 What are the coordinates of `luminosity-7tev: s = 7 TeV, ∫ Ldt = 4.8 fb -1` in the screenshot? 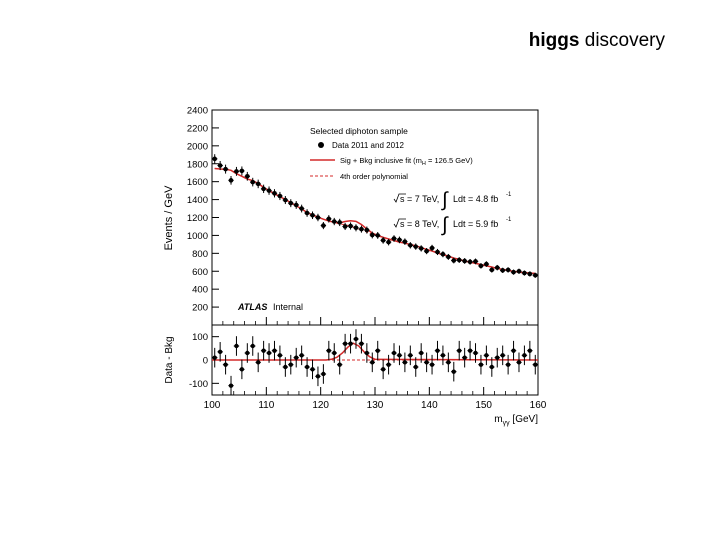 It's located at (452, 200).